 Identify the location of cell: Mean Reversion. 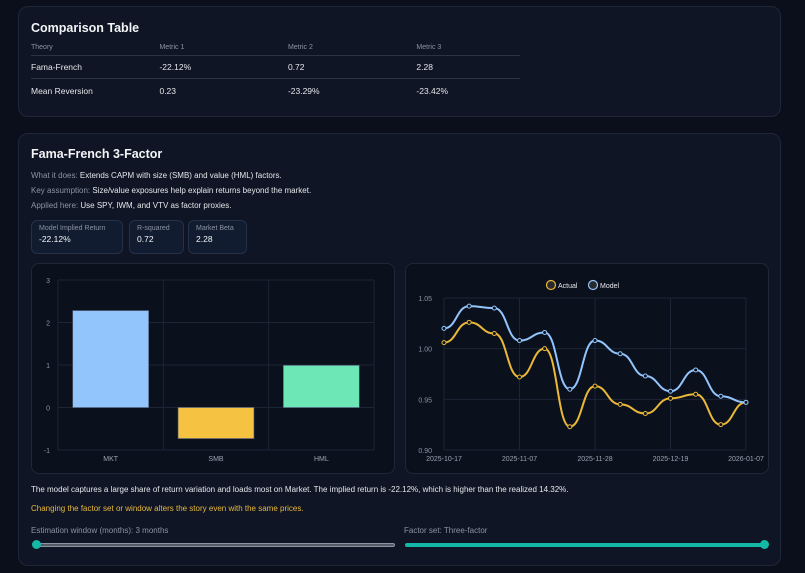
(62, 90).